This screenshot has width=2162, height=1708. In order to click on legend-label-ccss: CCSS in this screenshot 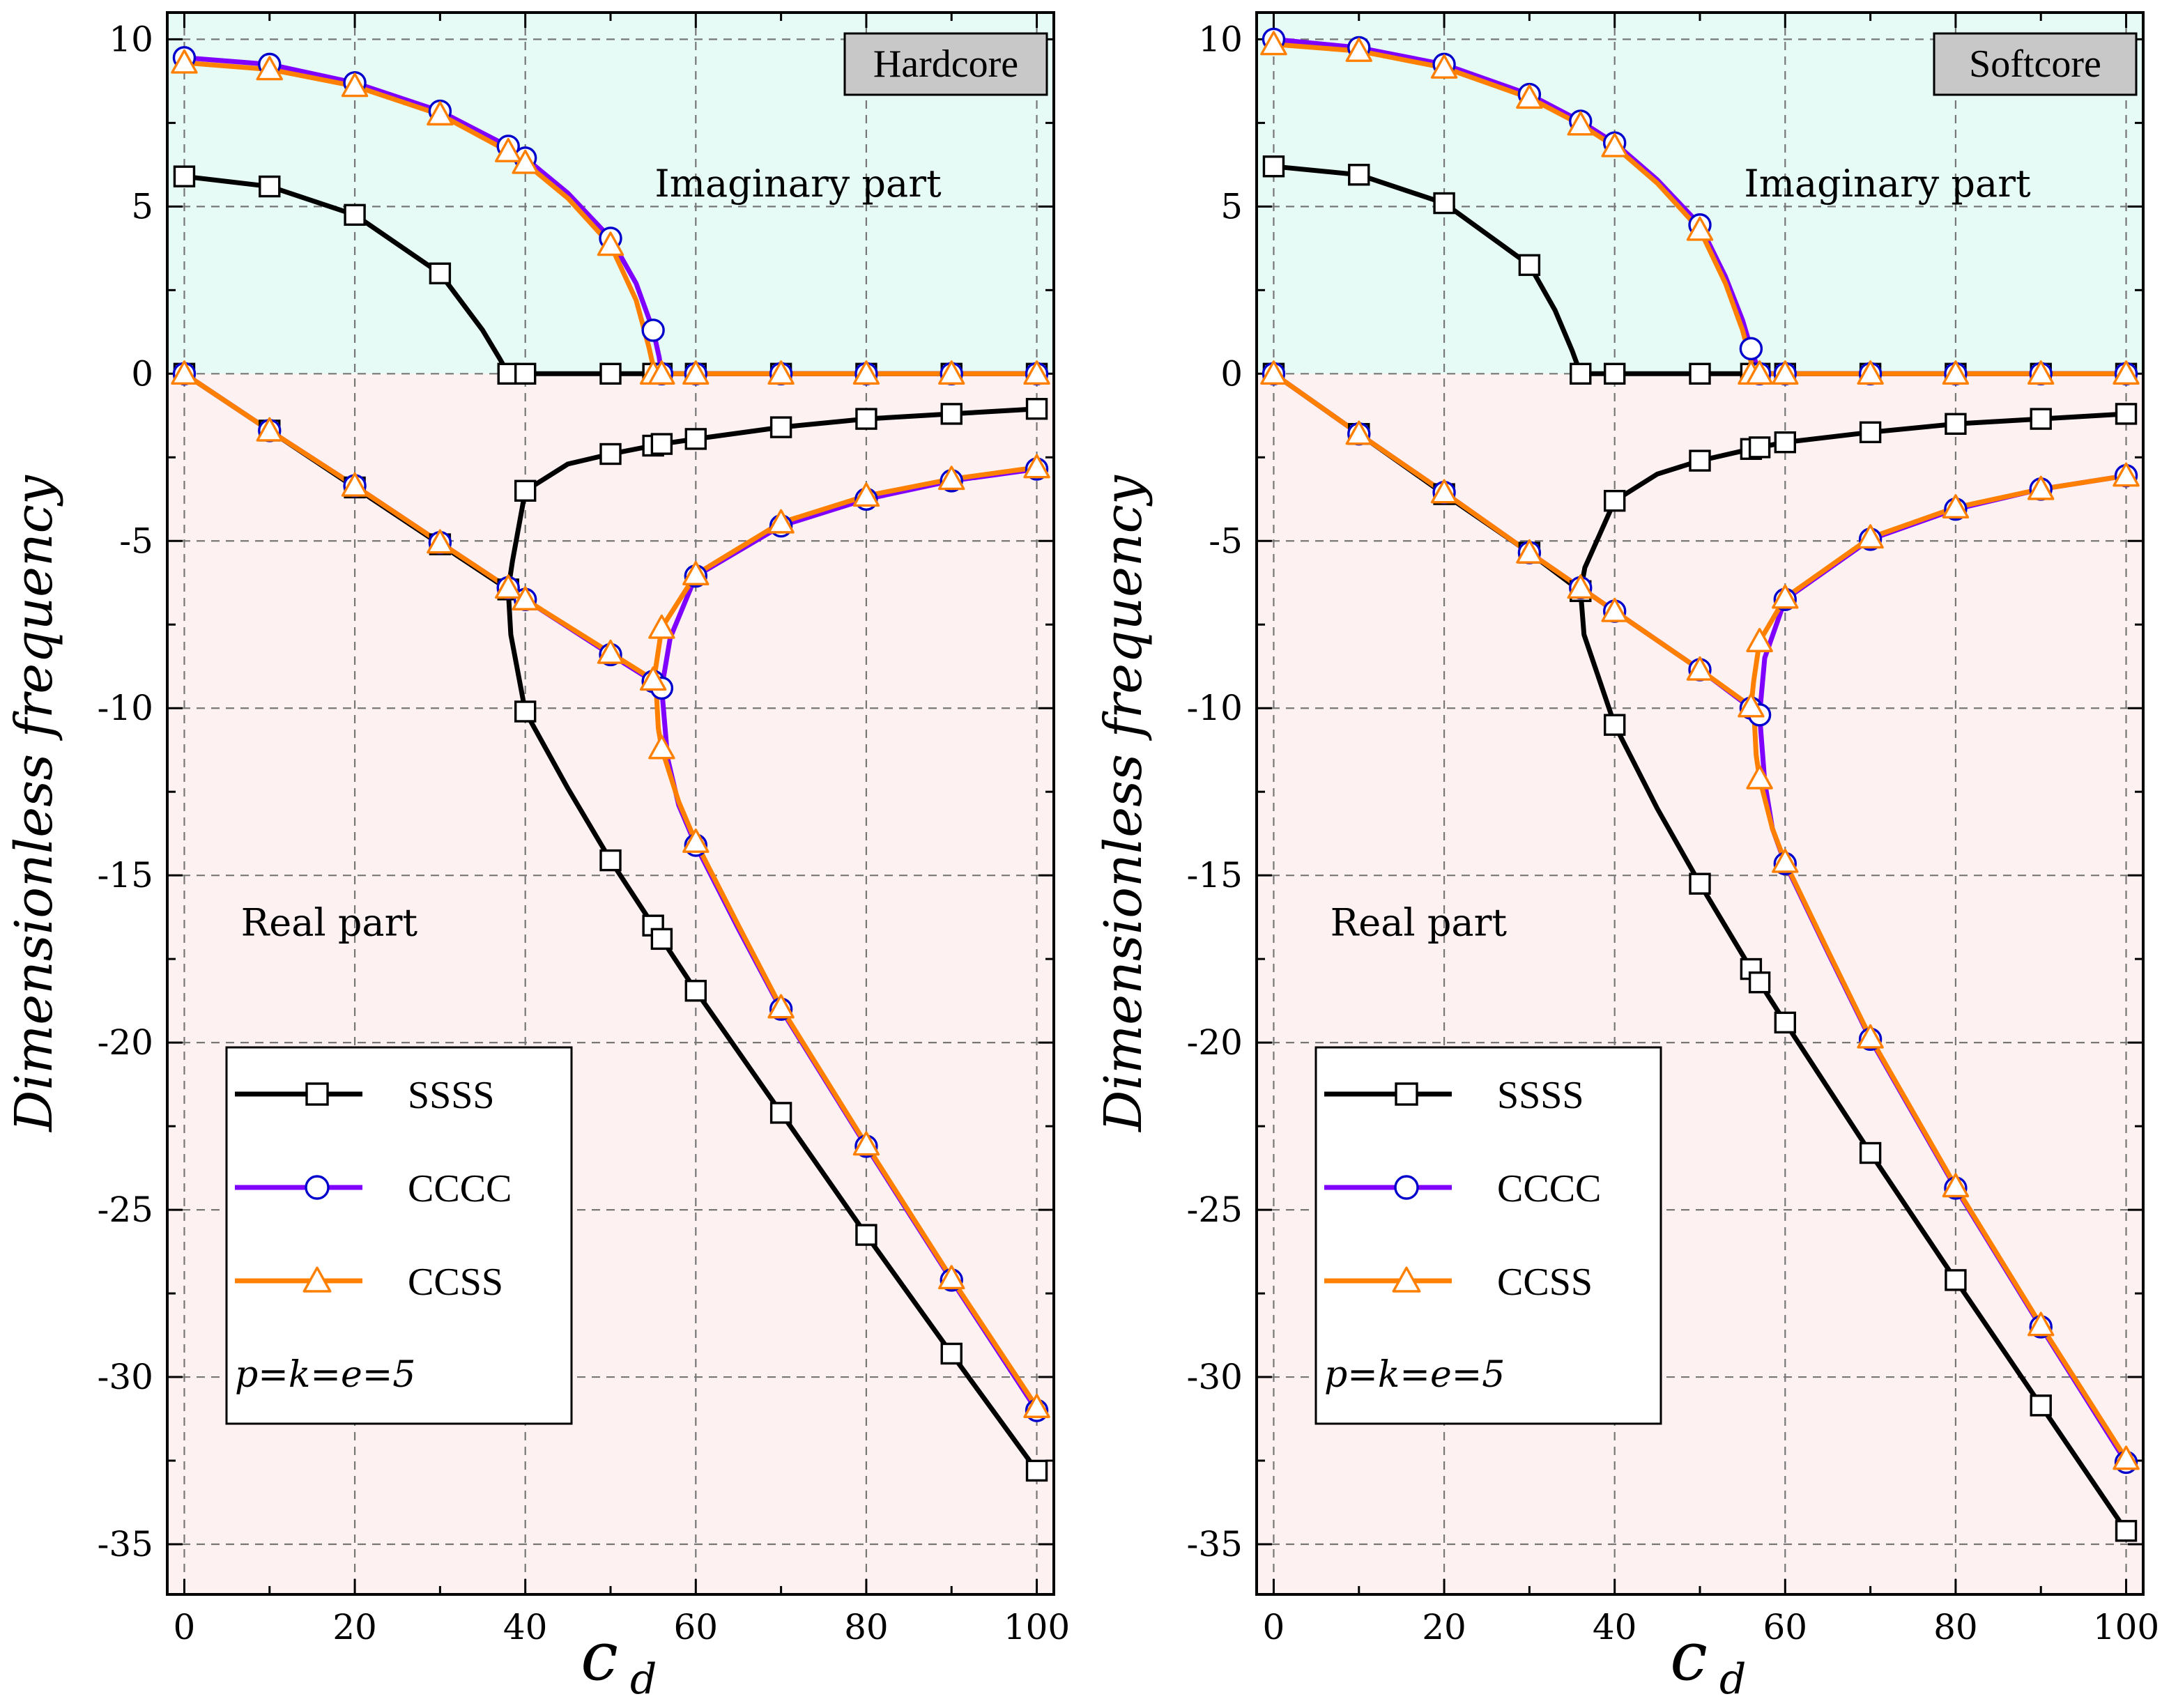, I will do `click(455, 1283)`.